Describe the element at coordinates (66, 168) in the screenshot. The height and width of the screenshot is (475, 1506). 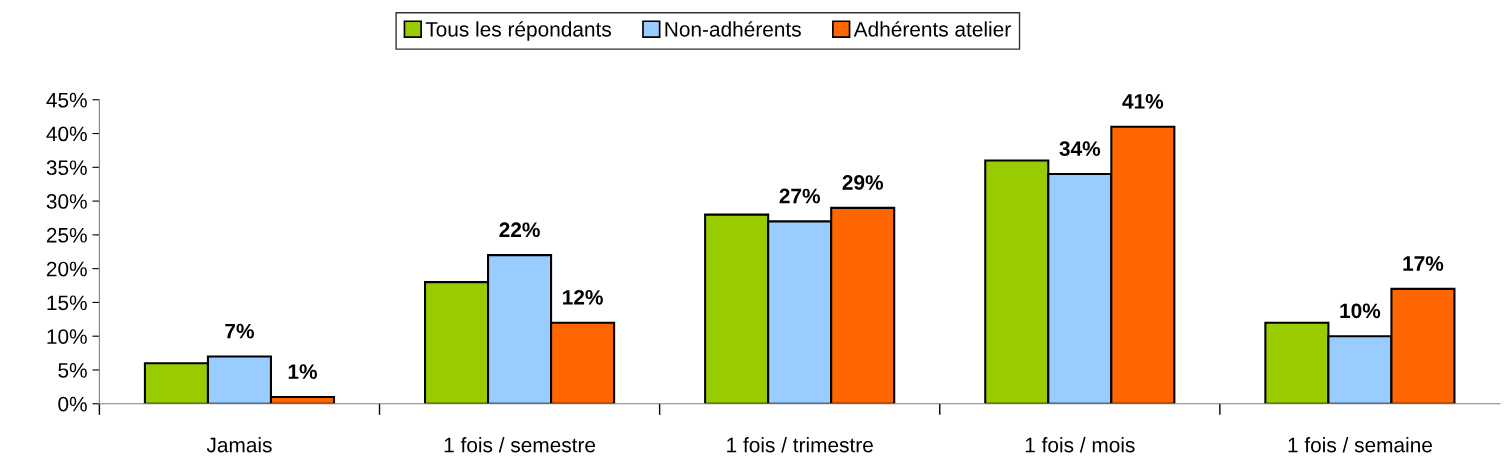
I see `y-tick-label: 35%` at that location.